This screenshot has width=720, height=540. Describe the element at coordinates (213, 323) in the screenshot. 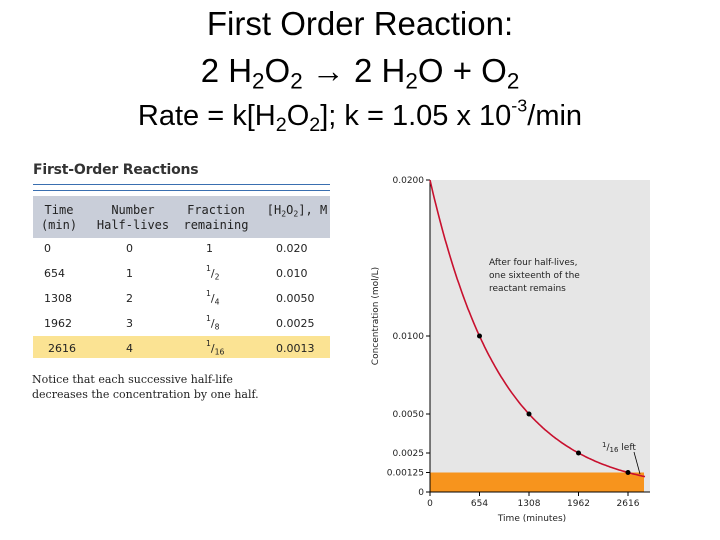

I see `table-cell-fraction: 1/8` at that location.